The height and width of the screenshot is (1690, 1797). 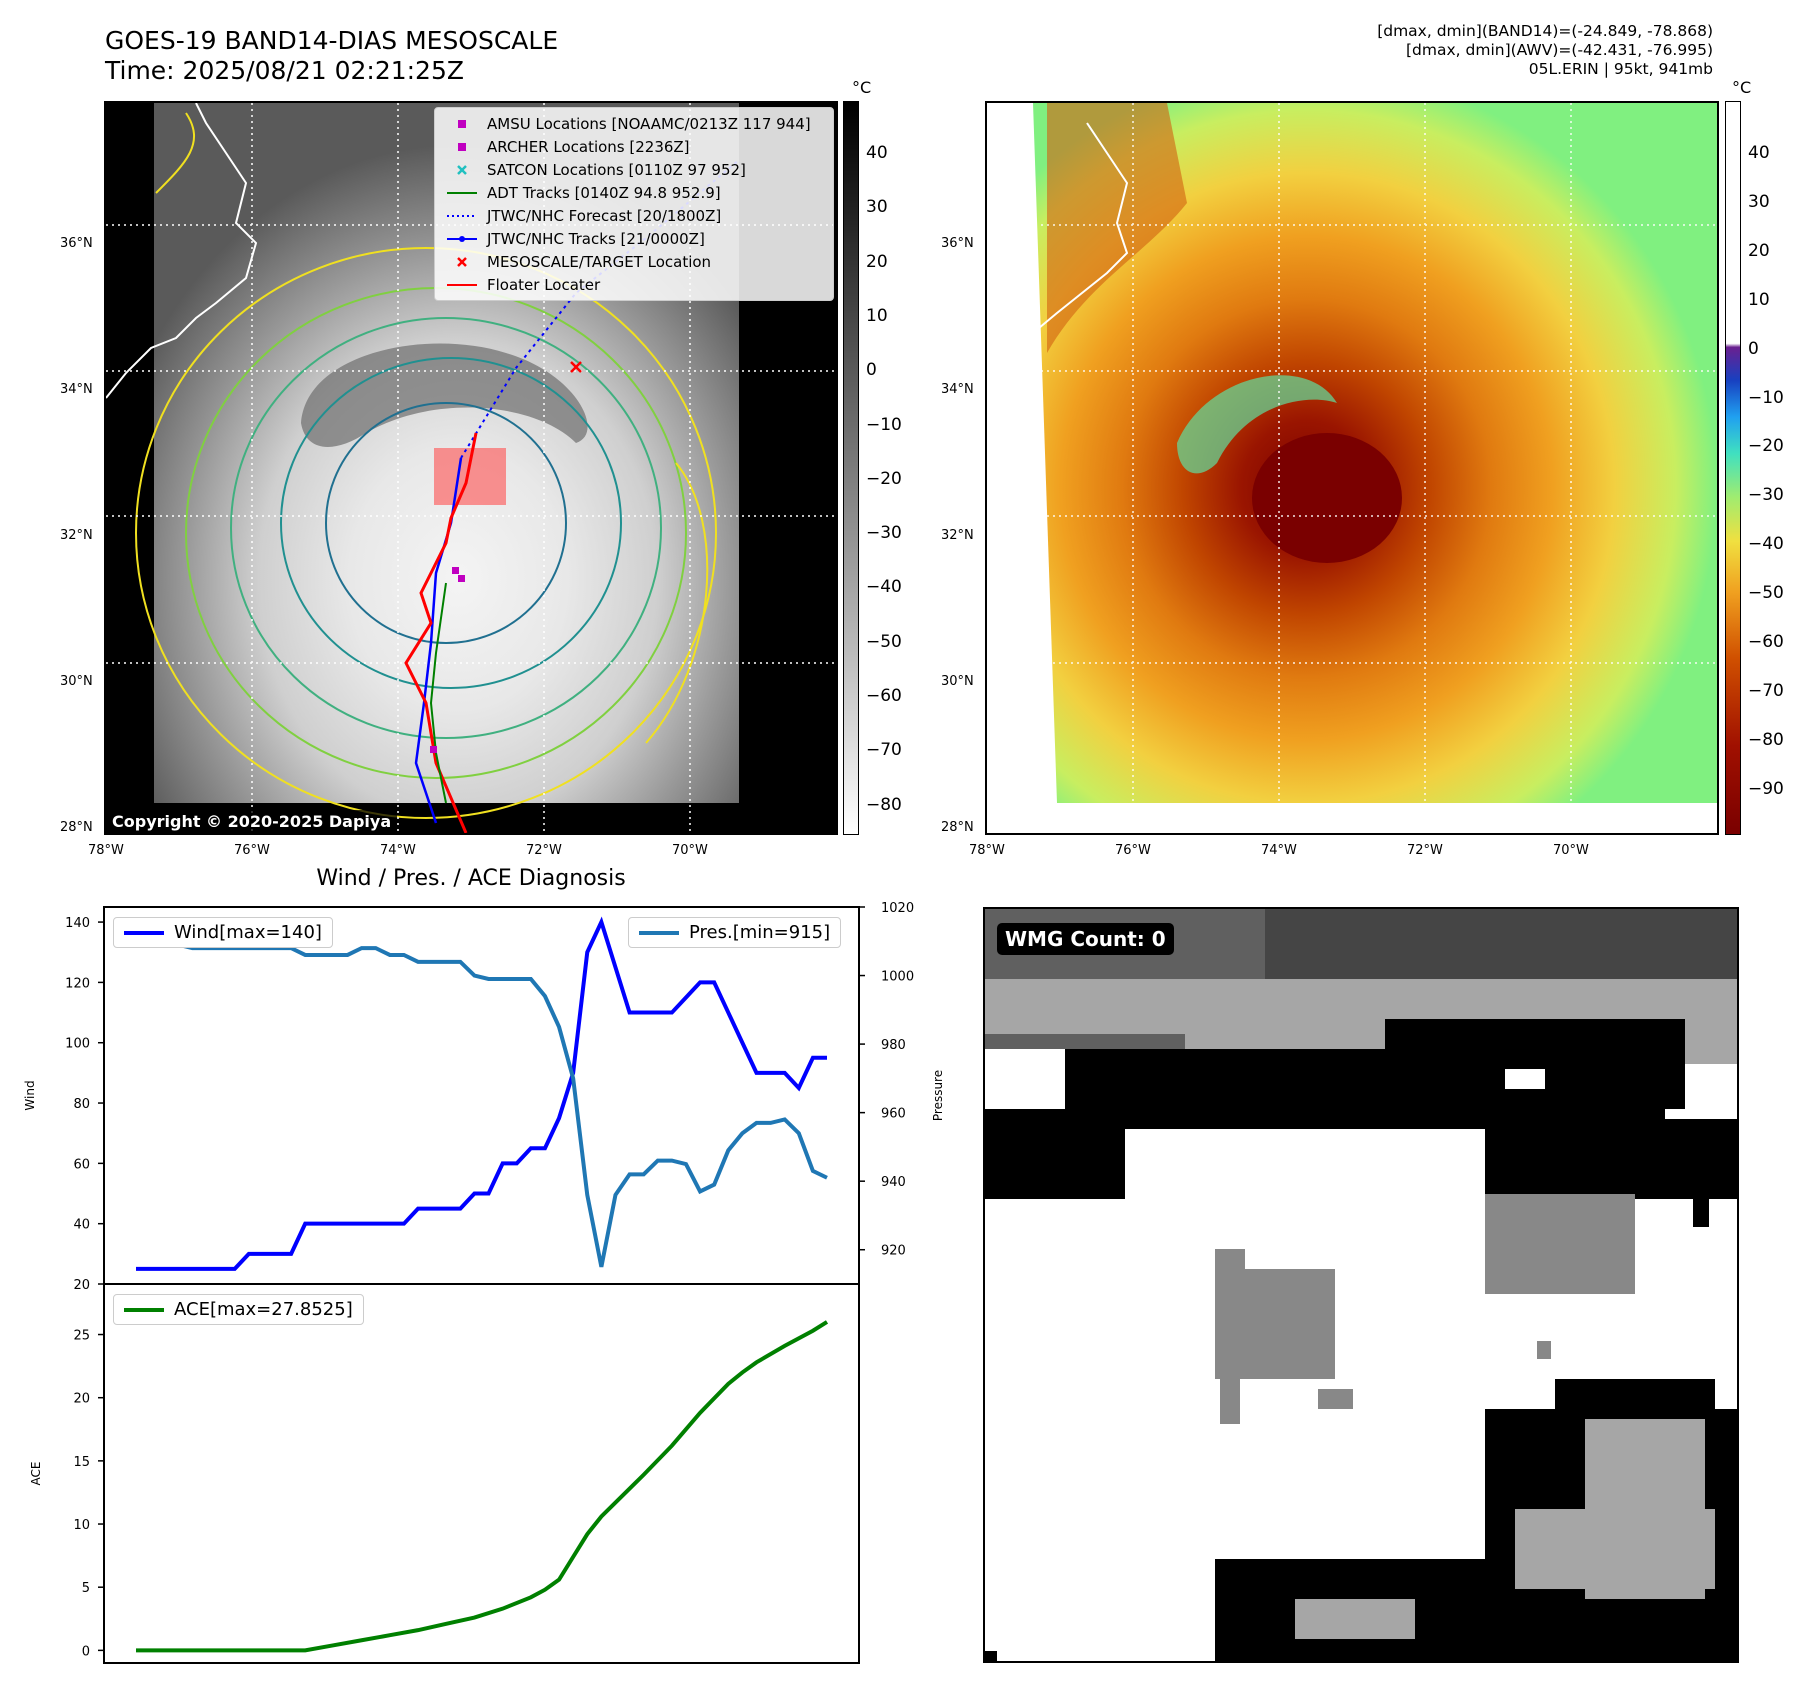 What do you see at coordinates (1766, 642) in the screenshot?
I see `wv-colorbar-tick: −60` at bounding box center [1766, 642].